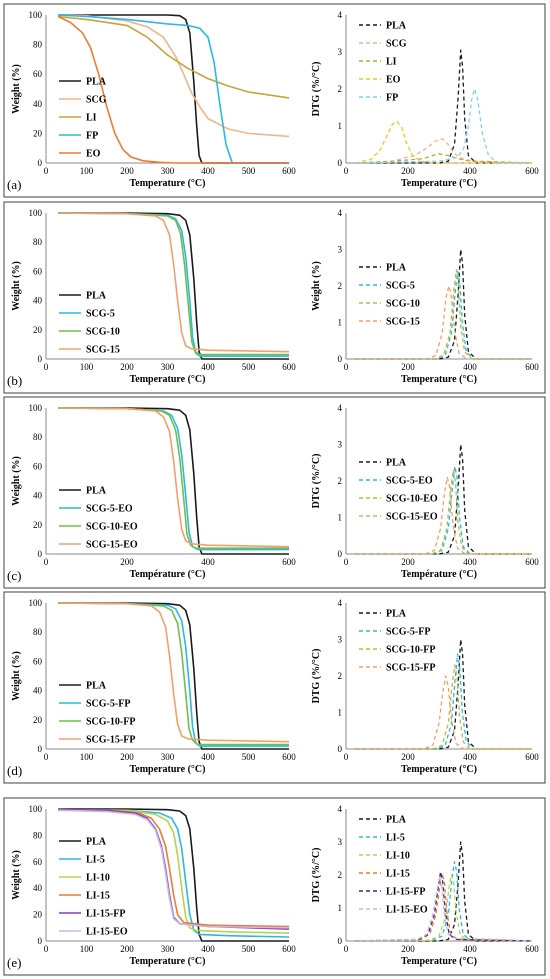 This screenshot has width=550, height=979. What do you see at coordinates (38, 74) in the screenshot?
I see `y-tick-label: 60` at bounding box center [38, 74].